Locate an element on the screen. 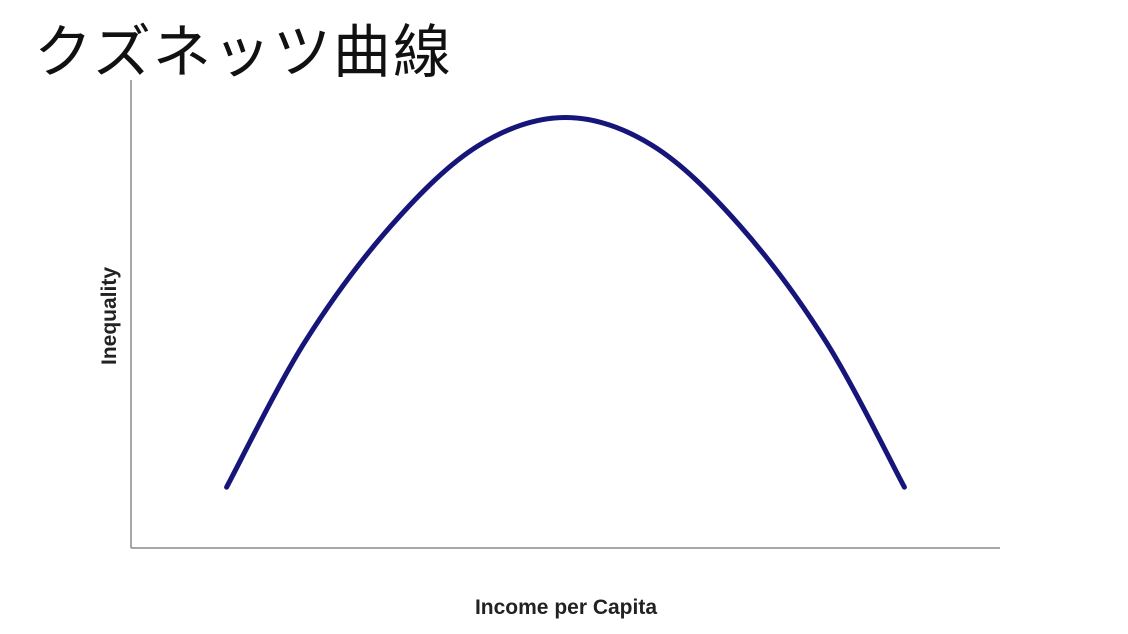  page-title: クズネッツ曲線 is located at coordinates (243, 52).